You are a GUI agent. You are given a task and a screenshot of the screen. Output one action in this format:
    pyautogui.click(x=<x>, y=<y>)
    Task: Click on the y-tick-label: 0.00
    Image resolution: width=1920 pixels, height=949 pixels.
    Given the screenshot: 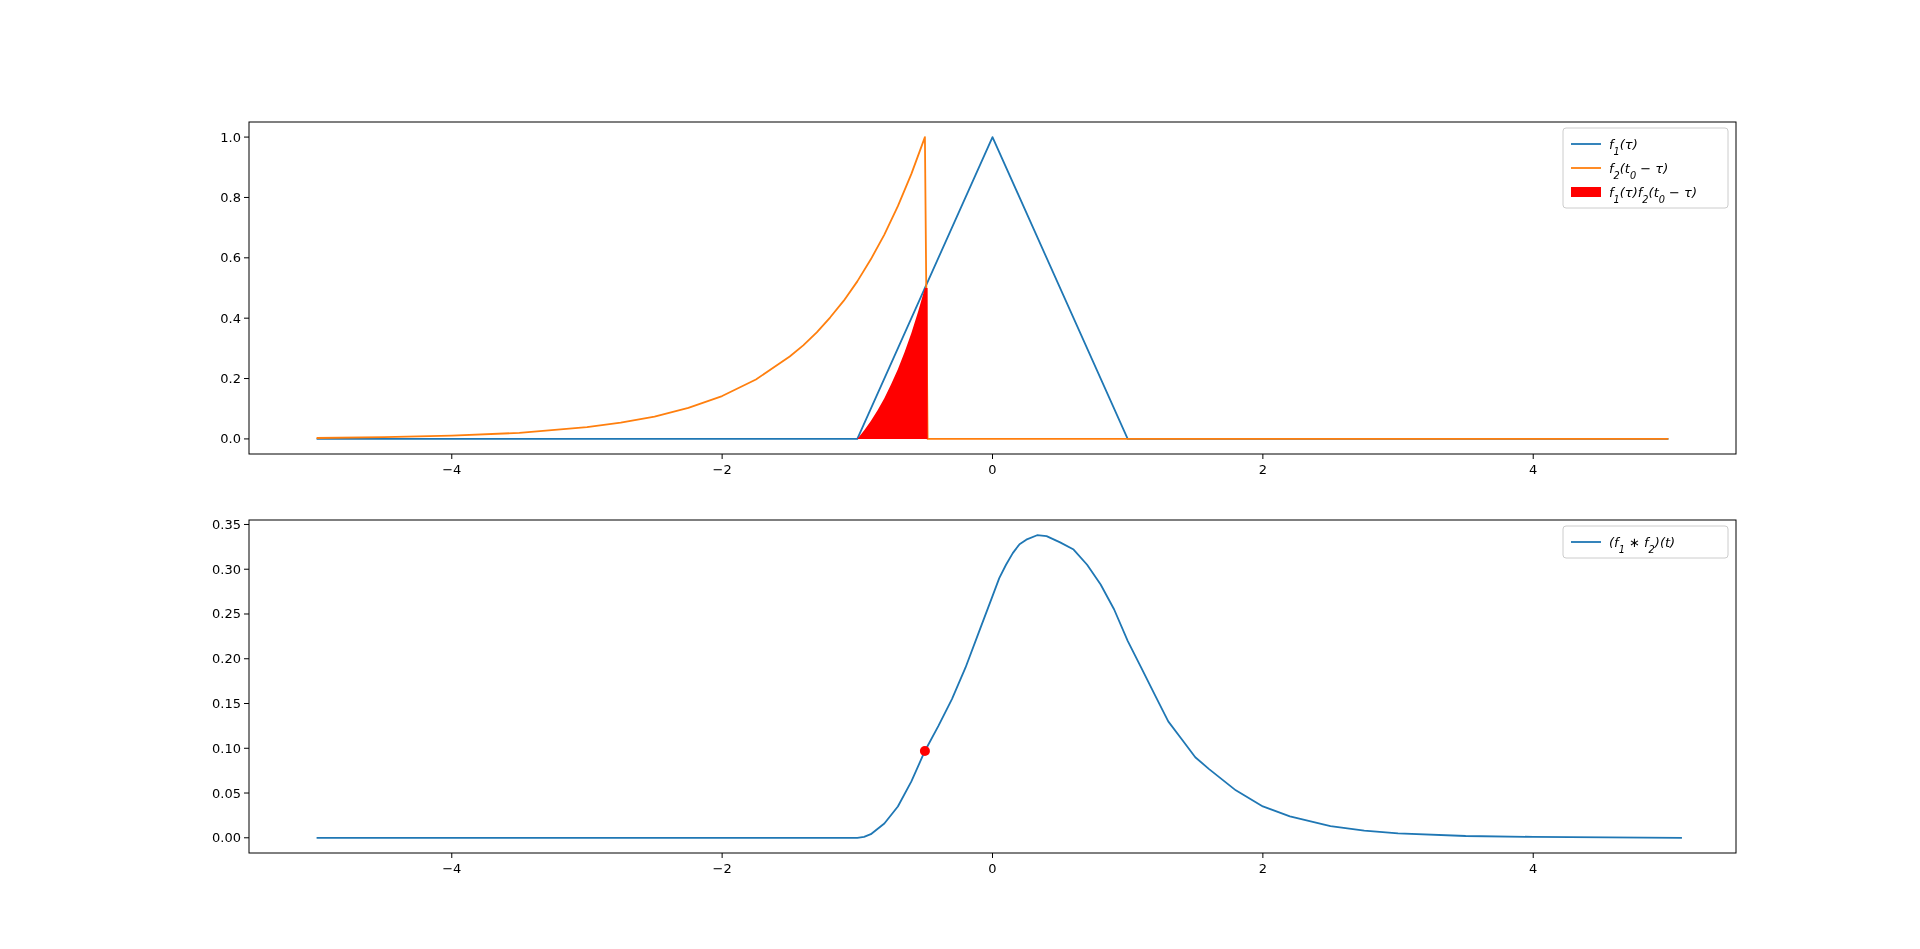 What is the action you would take?
    pyautogui.click(x=226, y=838)
    